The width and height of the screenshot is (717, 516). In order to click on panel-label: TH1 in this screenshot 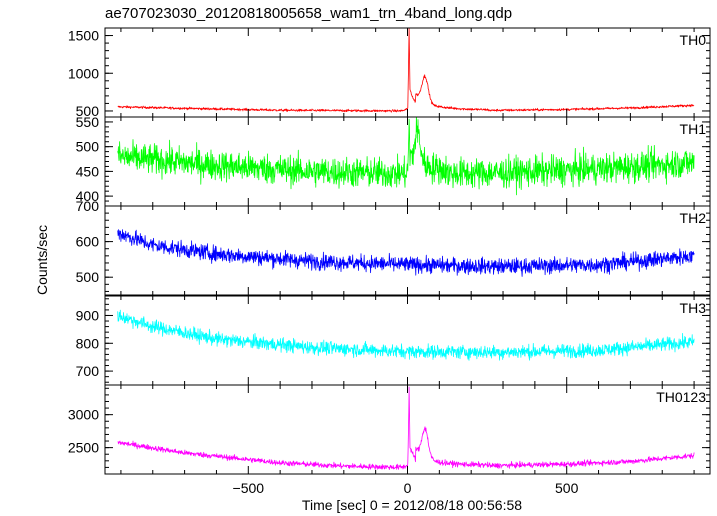, I will do `click(693, 129)`.